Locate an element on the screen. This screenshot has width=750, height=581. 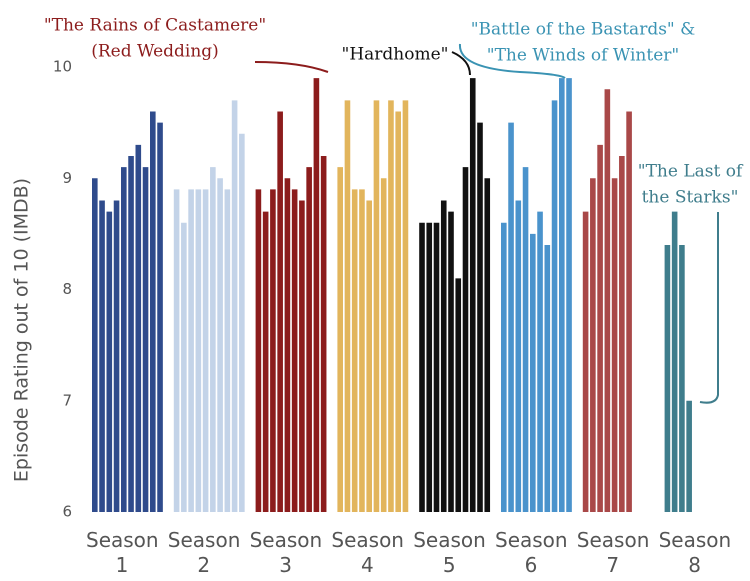
y-axis-label: Episode Rating out of 10 (IMDB) is located at coordinates (22, 330).